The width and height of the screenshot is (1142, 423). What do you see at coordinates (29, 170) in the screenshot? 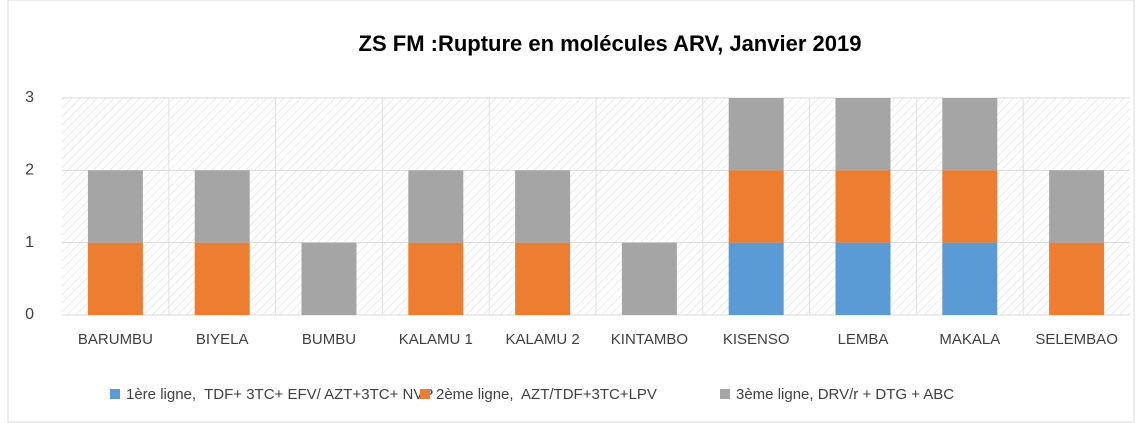
I see `y-tick-label: 2` at bounding box center [29, 170].